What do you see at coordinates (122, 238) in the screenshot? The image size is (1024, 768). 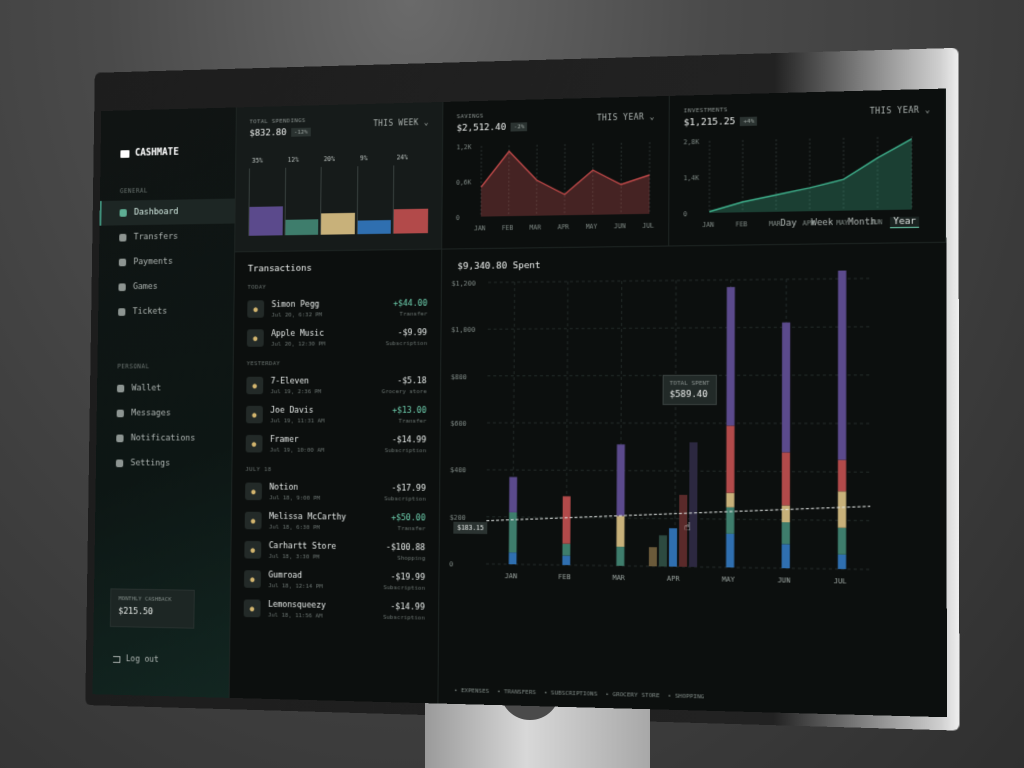 I see `transfer-icon` at bounding box center [122, 238].